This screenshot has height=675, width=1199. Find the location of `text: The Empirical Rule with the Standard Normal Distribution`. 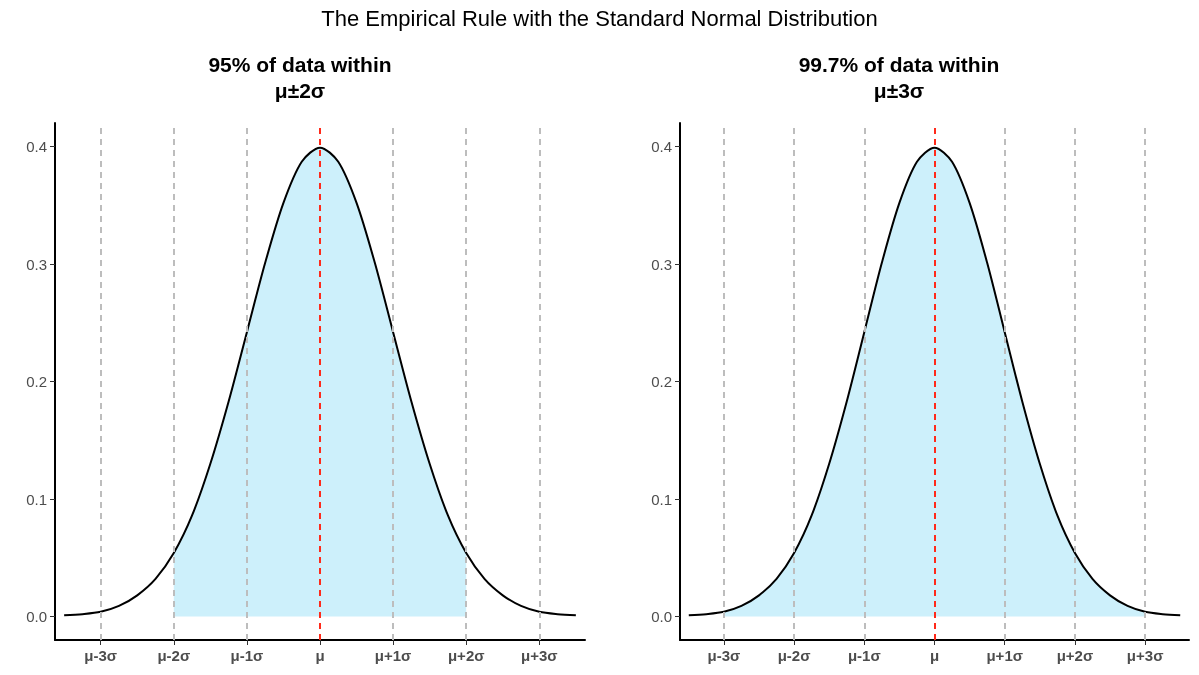

text: The Empirical Rule with the Standard Normal Distribution is located at coordinates (599, 19).